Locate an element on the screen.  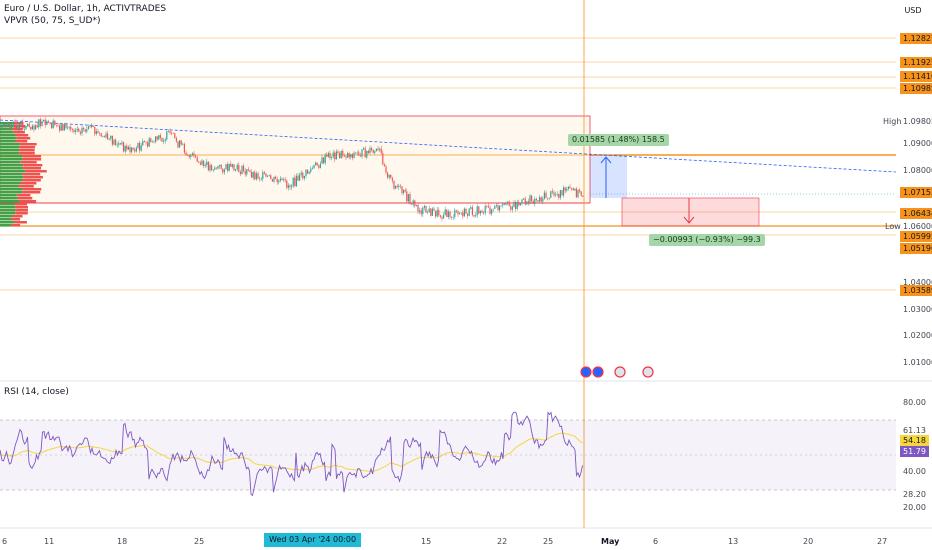
economic-event-icons is located at coordinates (617, 372).